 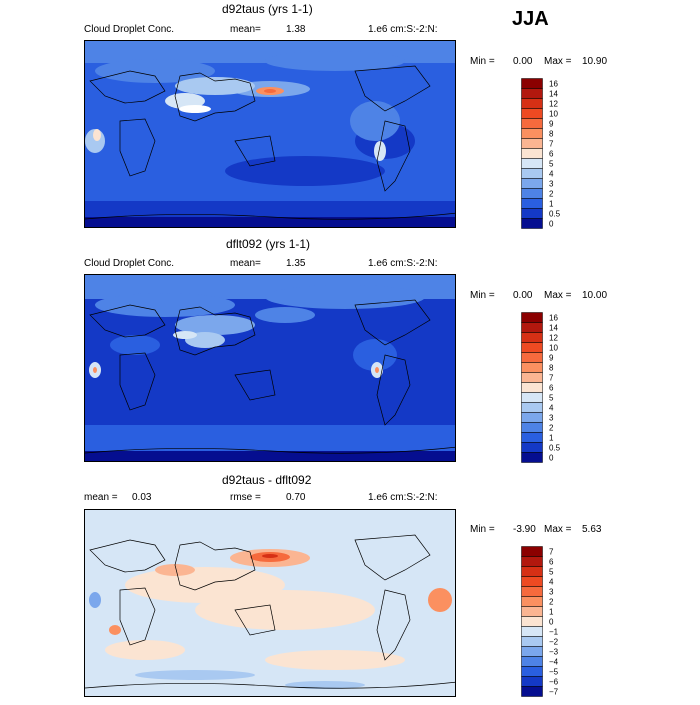 I want to click on panel-3-mean-value: 0.03, so click(x=142, y=497).